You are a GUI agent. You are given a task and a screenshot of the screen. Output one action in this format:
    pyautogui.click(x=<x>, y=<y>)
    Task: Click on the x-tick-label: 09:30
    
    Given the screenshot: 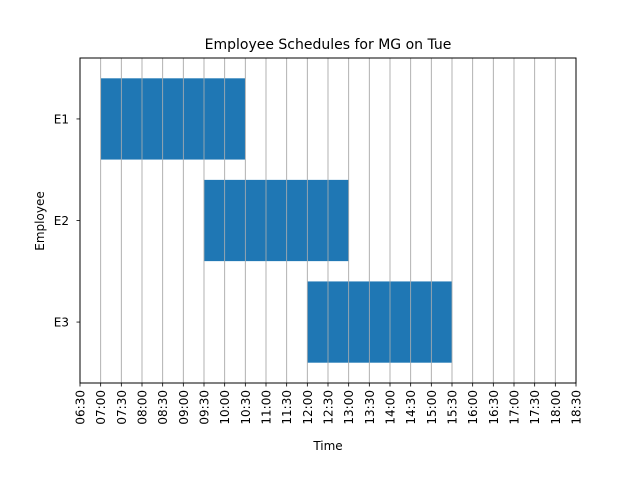 What is the action you would take?
    pyautogui.click(x=205, y=407)
    